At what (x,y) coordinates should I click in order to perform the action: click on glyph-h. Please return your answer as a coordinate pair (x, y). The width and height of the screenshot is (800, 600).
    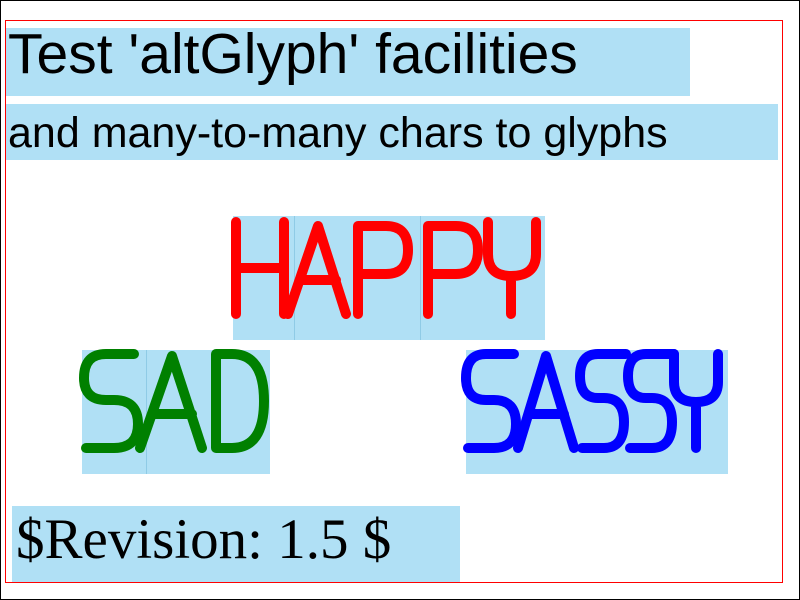
    Looking at the image, I should click on (260, 268).